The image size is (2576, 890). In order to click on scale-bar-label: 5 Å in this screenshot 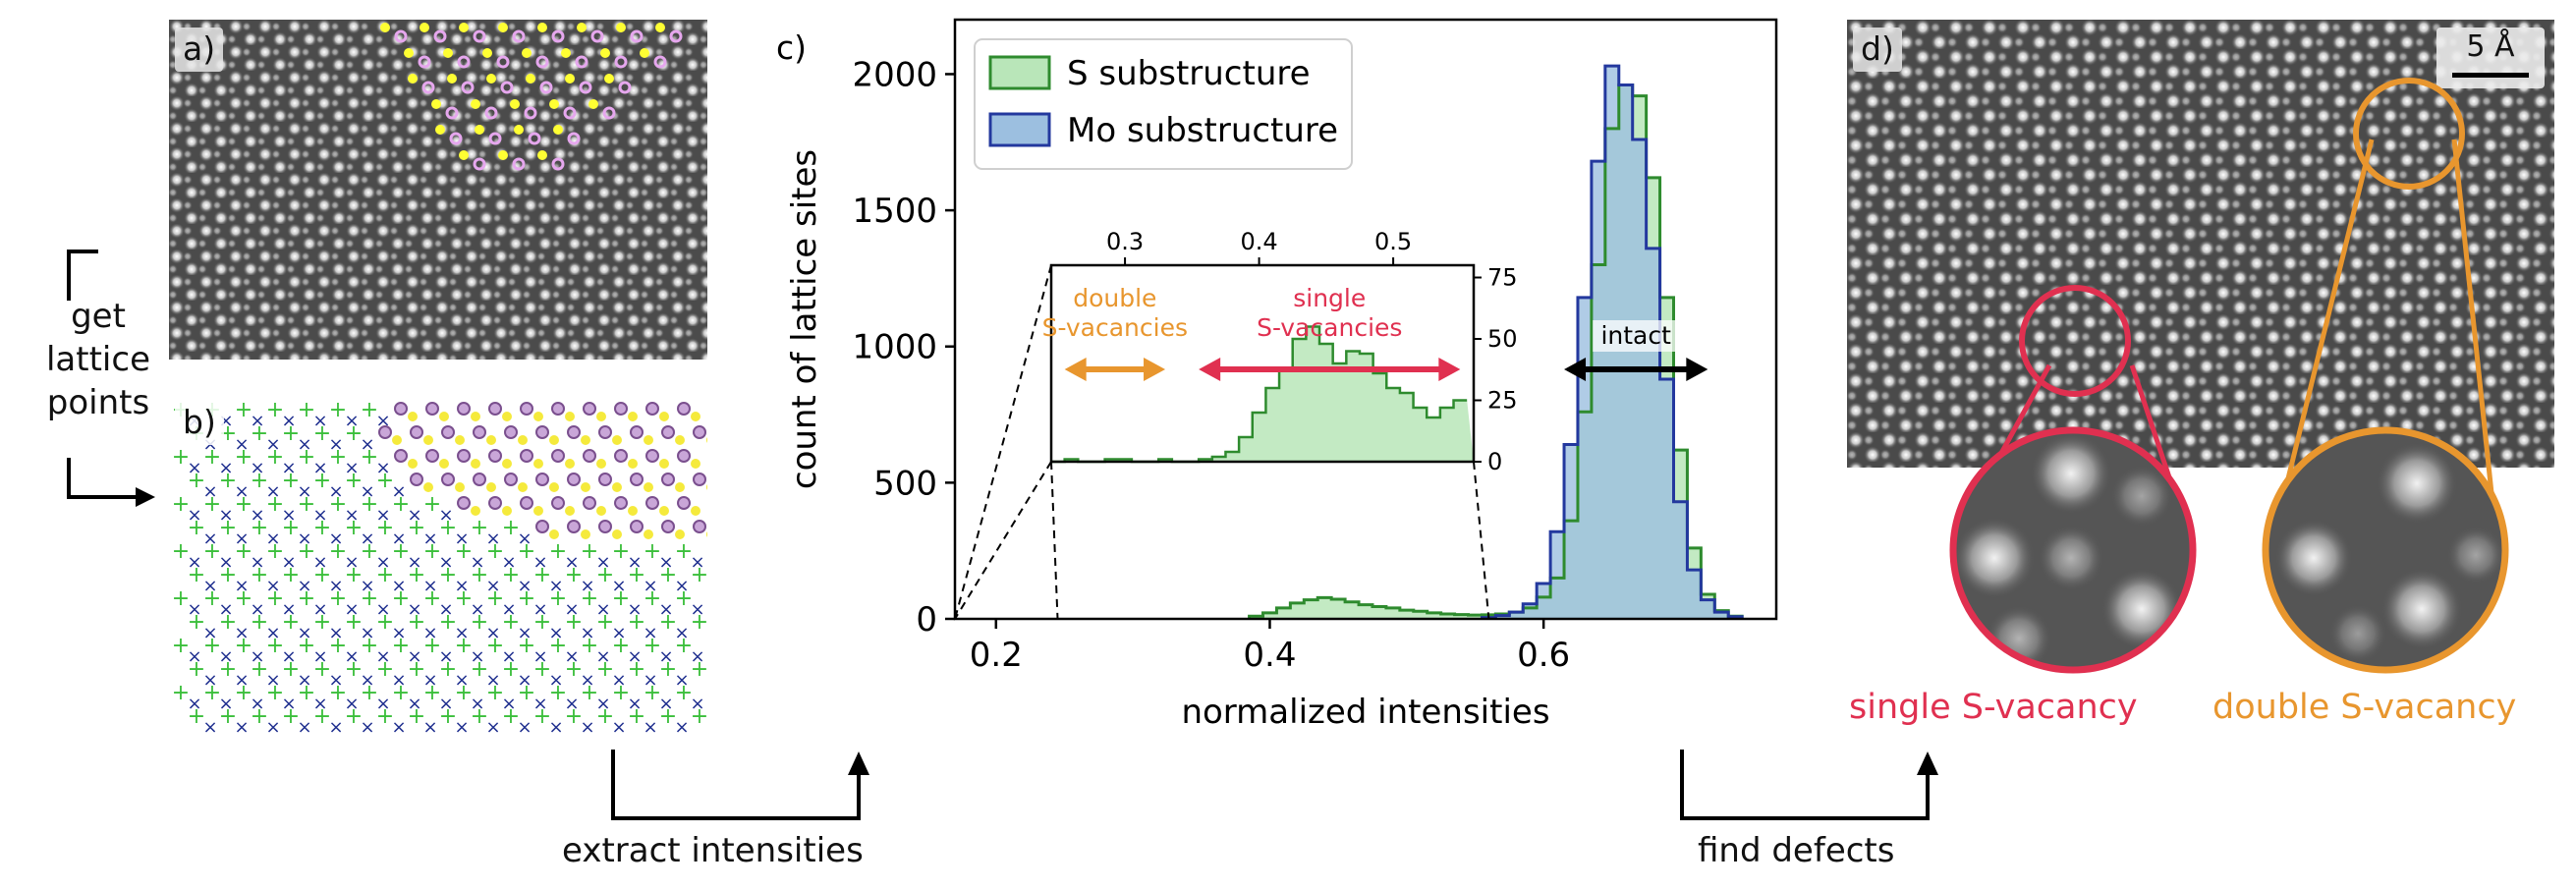, I will do `click(2490, 46)`.